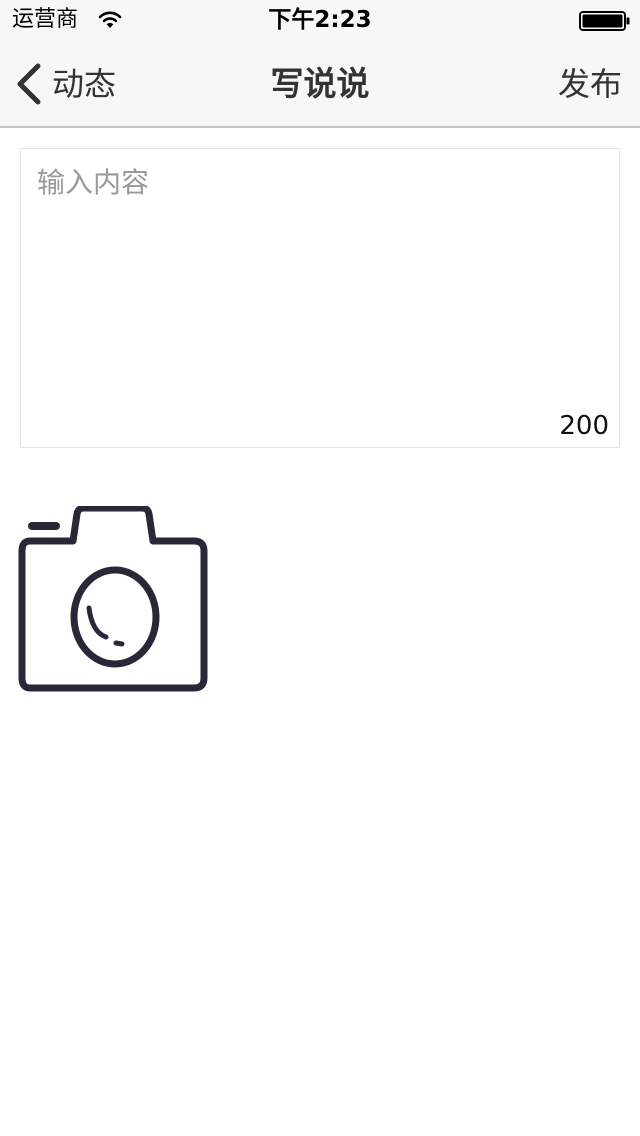 The height and width of the screenshot is (1136, 640). I want to click on navigation-bar: 动态 写说说 发布, so click(320, 84).